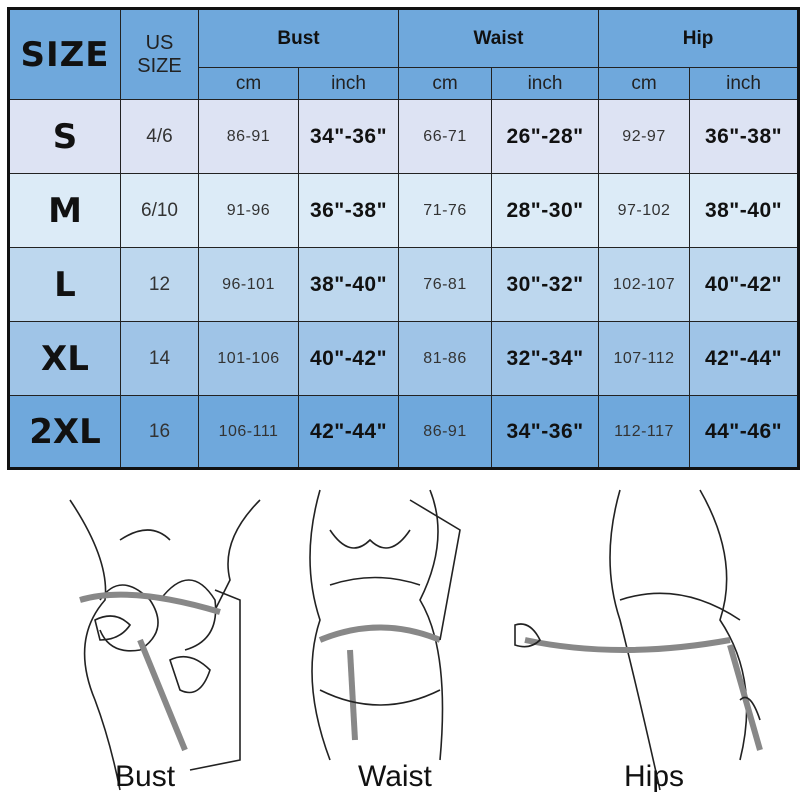 Image resolution: width=800 pixels, height=800 pixels. Describe the element at coordinates (744, 136) in the screenshot. I see `cell-hip-in: 36"-38"` at that location.